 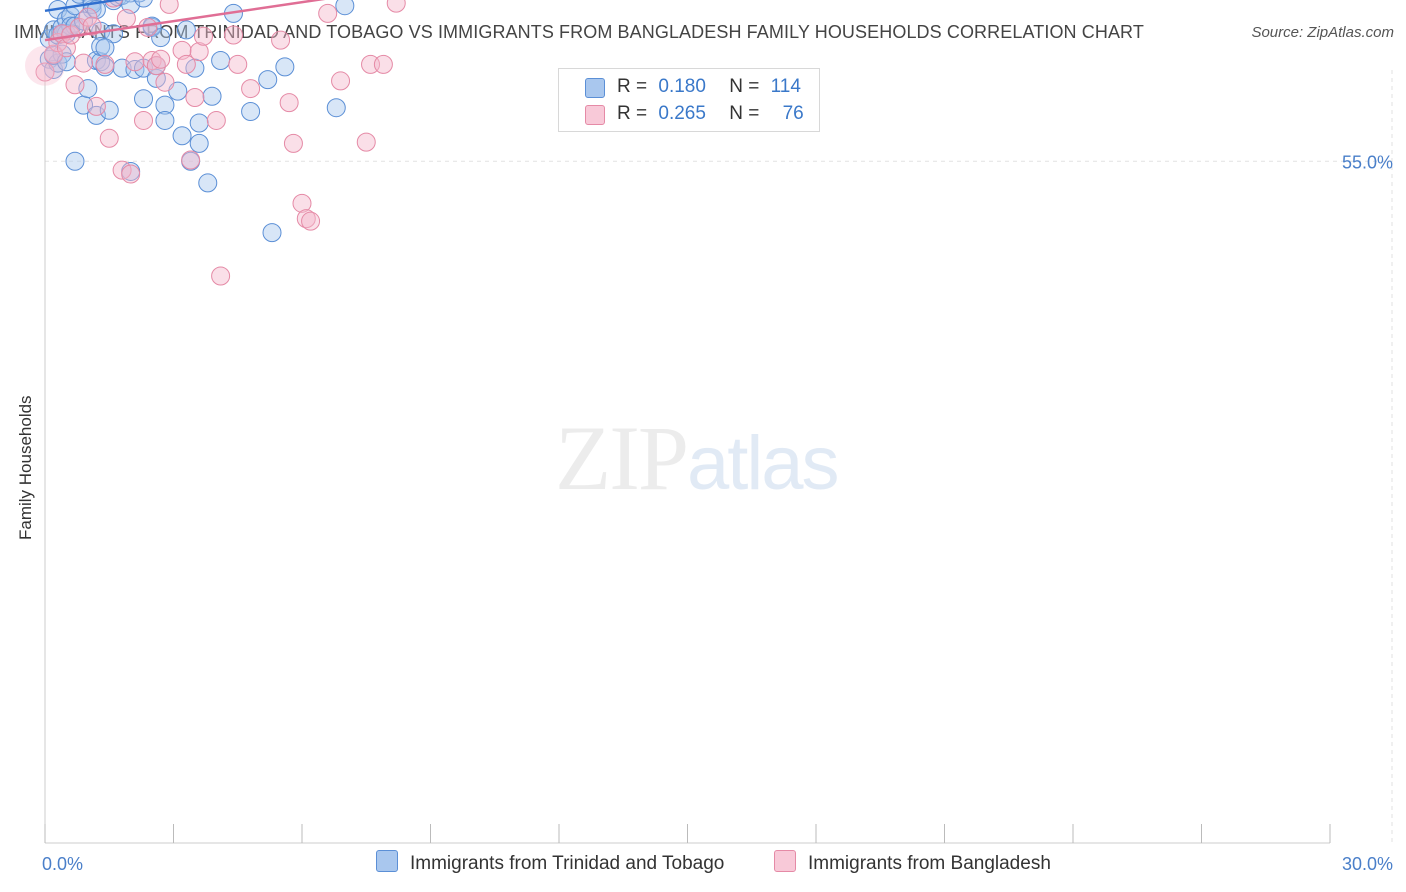 I want to click on x-tick-label-max: 30.0%, so click(x=1367, y=864).